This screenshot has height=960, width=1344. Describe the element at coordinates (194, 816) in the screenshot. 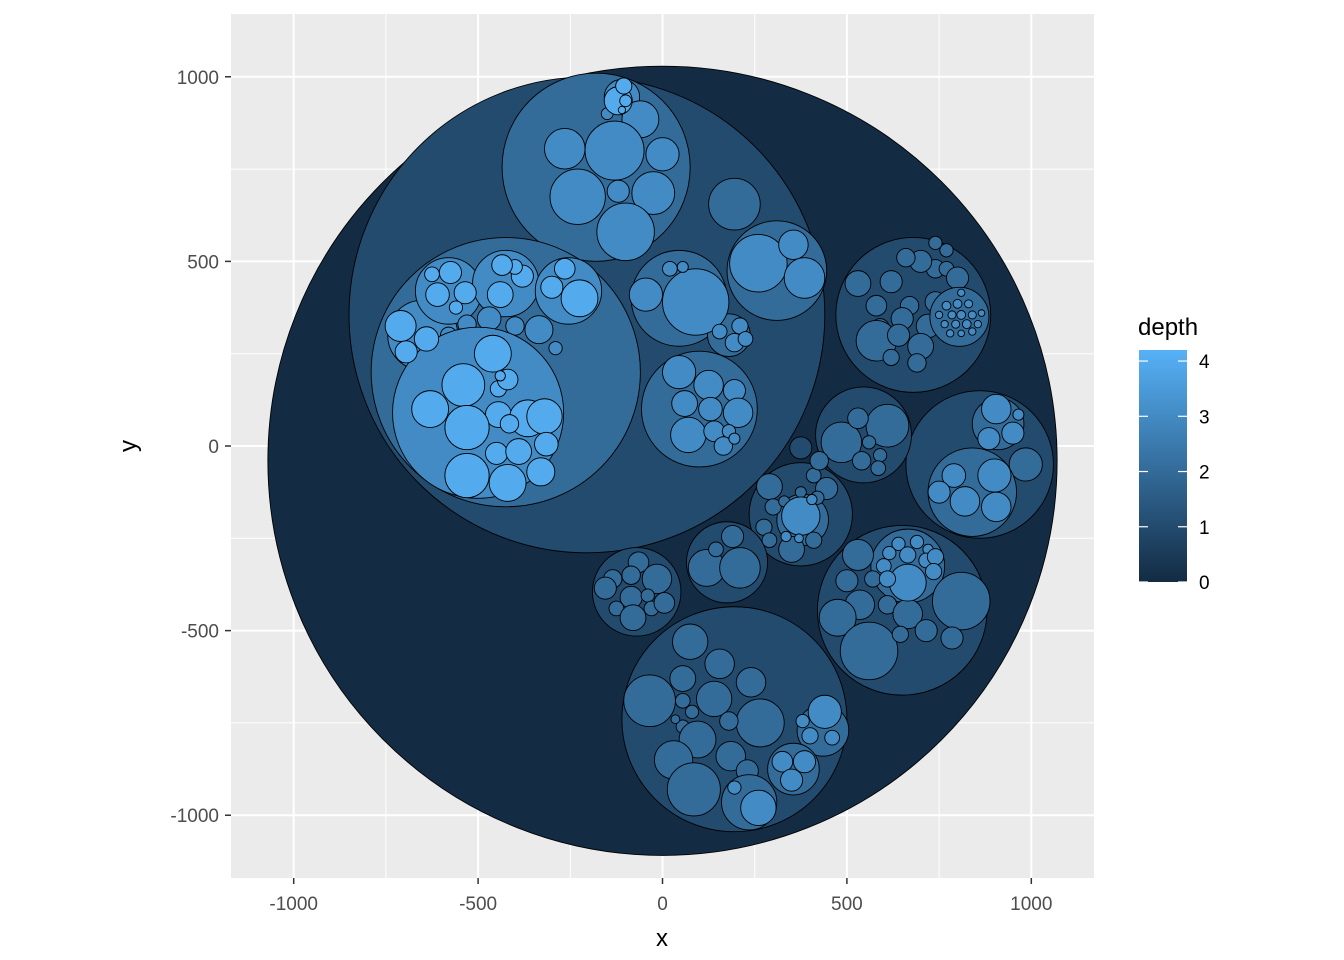

I see `y-tick-label: -1000` at that location.